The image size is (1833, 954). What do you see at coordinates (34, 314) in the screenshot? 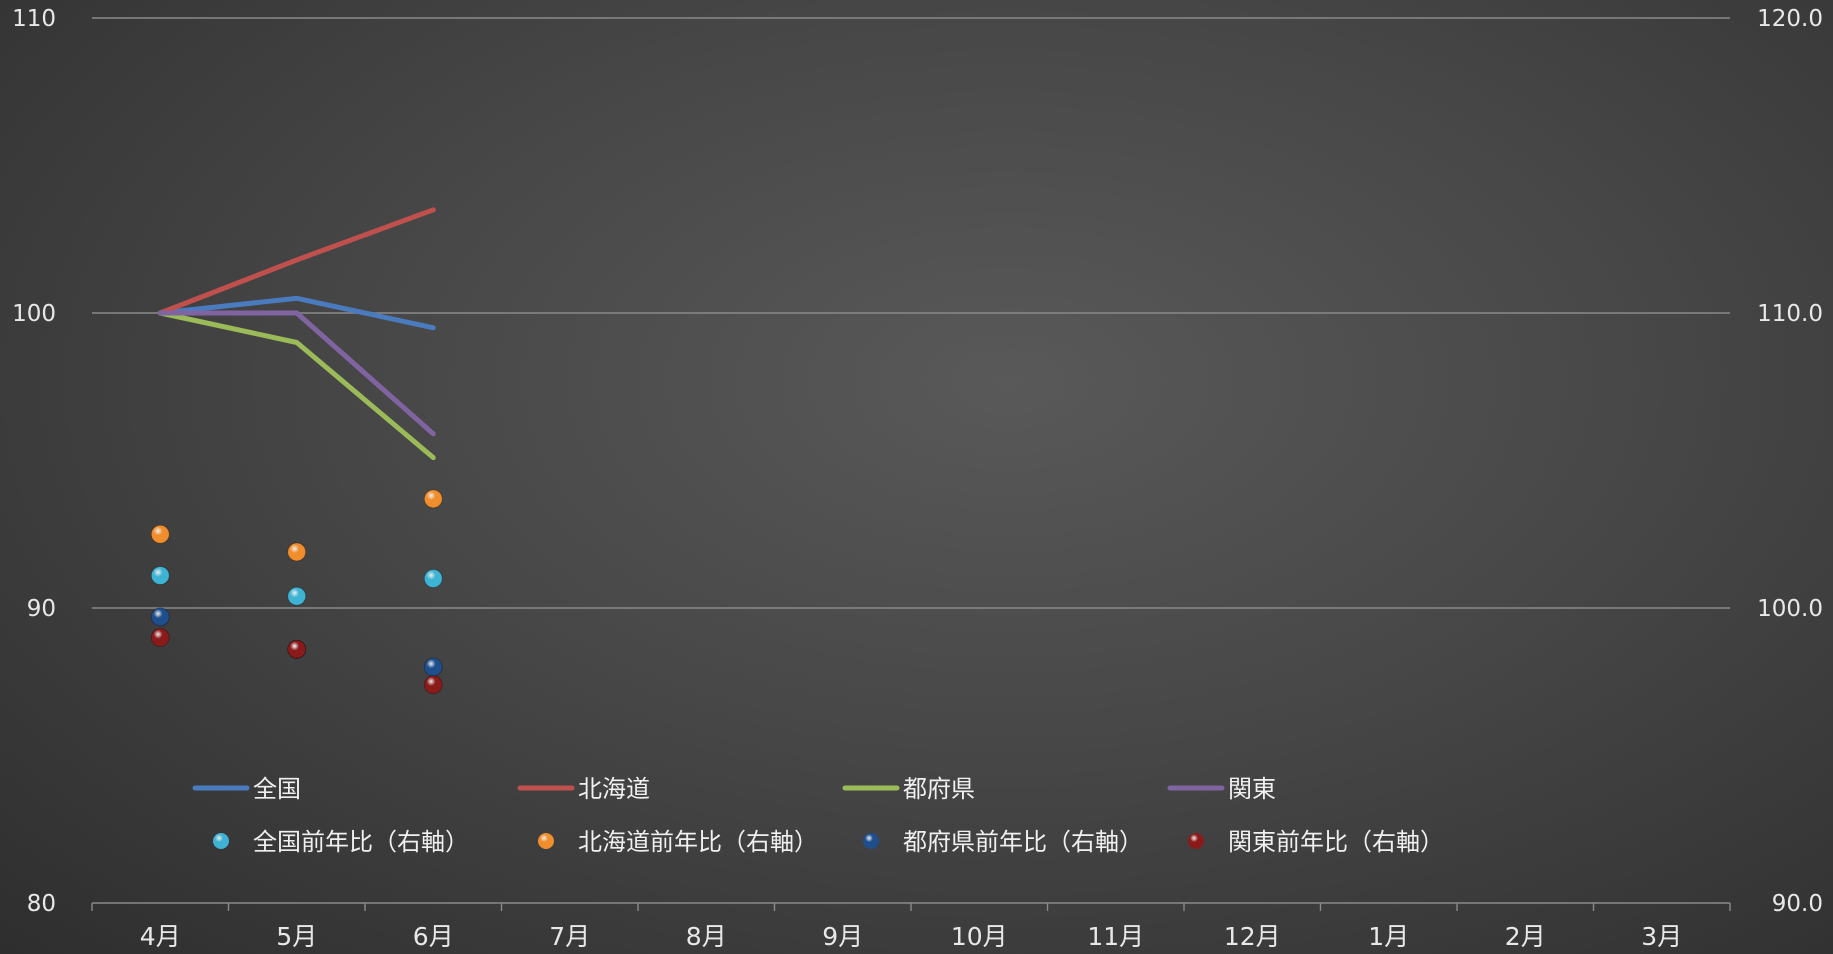
I see `y-left-tick-label: 100` at bounding box center [34, 314].